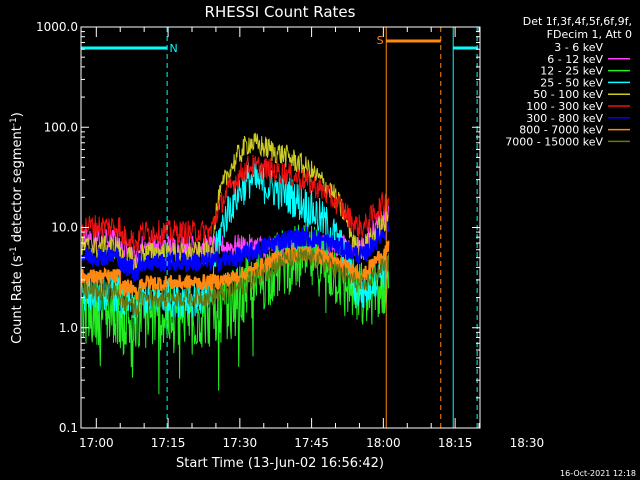 The image size is (640, 480). Describe the element at coordinates (57, 27) in the screenshot. I see `y-tick-label: 1000.0` at that location.